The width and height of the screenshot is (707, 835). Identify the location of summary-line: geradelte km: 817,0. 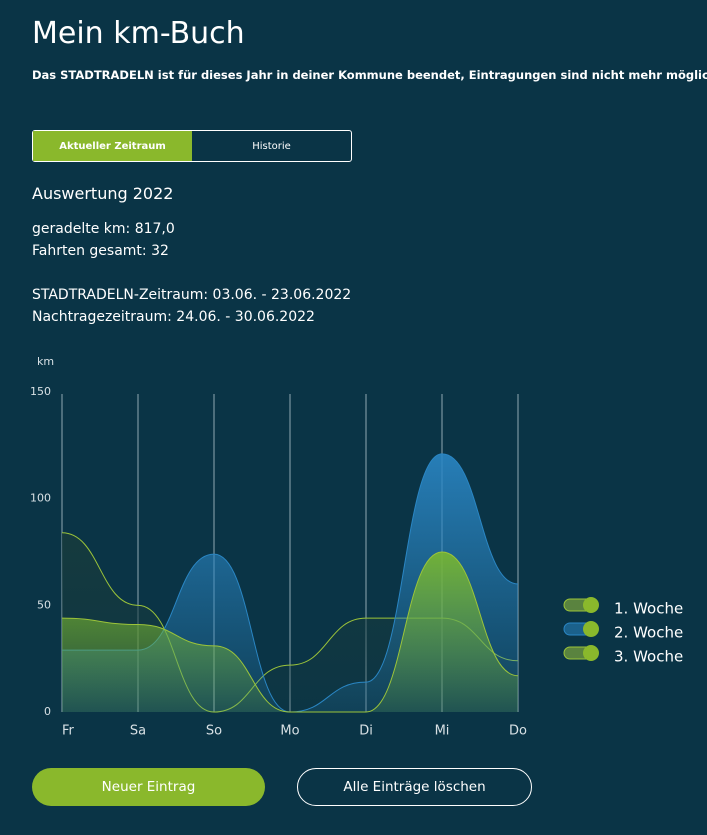
(103, 229).